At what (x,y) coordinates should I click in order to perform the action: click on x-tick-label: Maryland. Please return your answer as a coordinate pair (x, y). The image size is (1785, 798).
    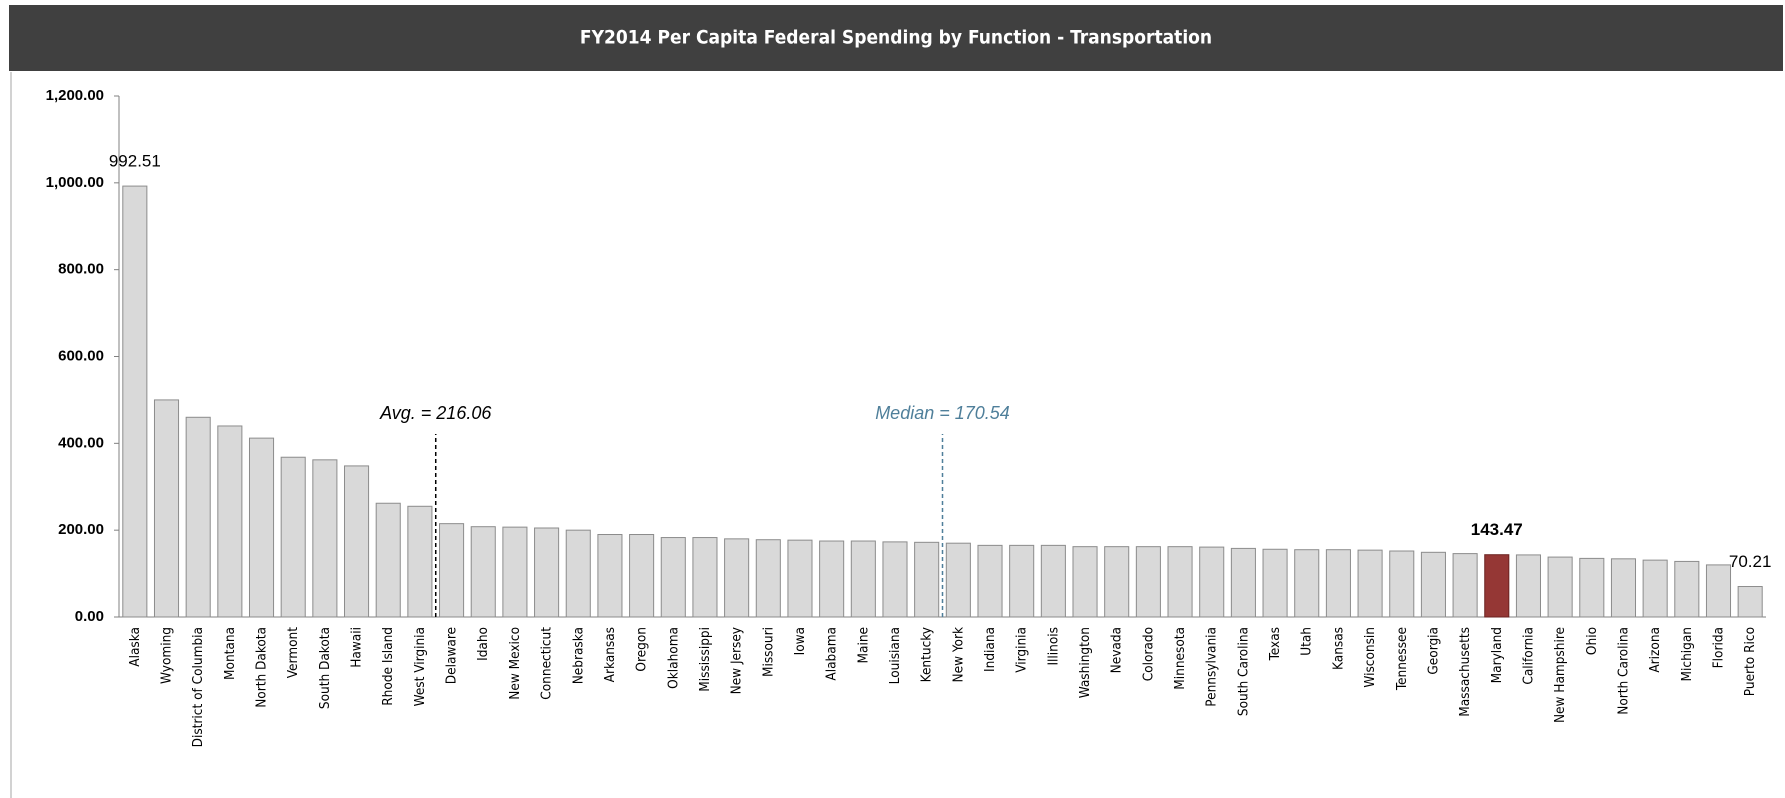
    Looking at the image, I should click on (1497, 655).